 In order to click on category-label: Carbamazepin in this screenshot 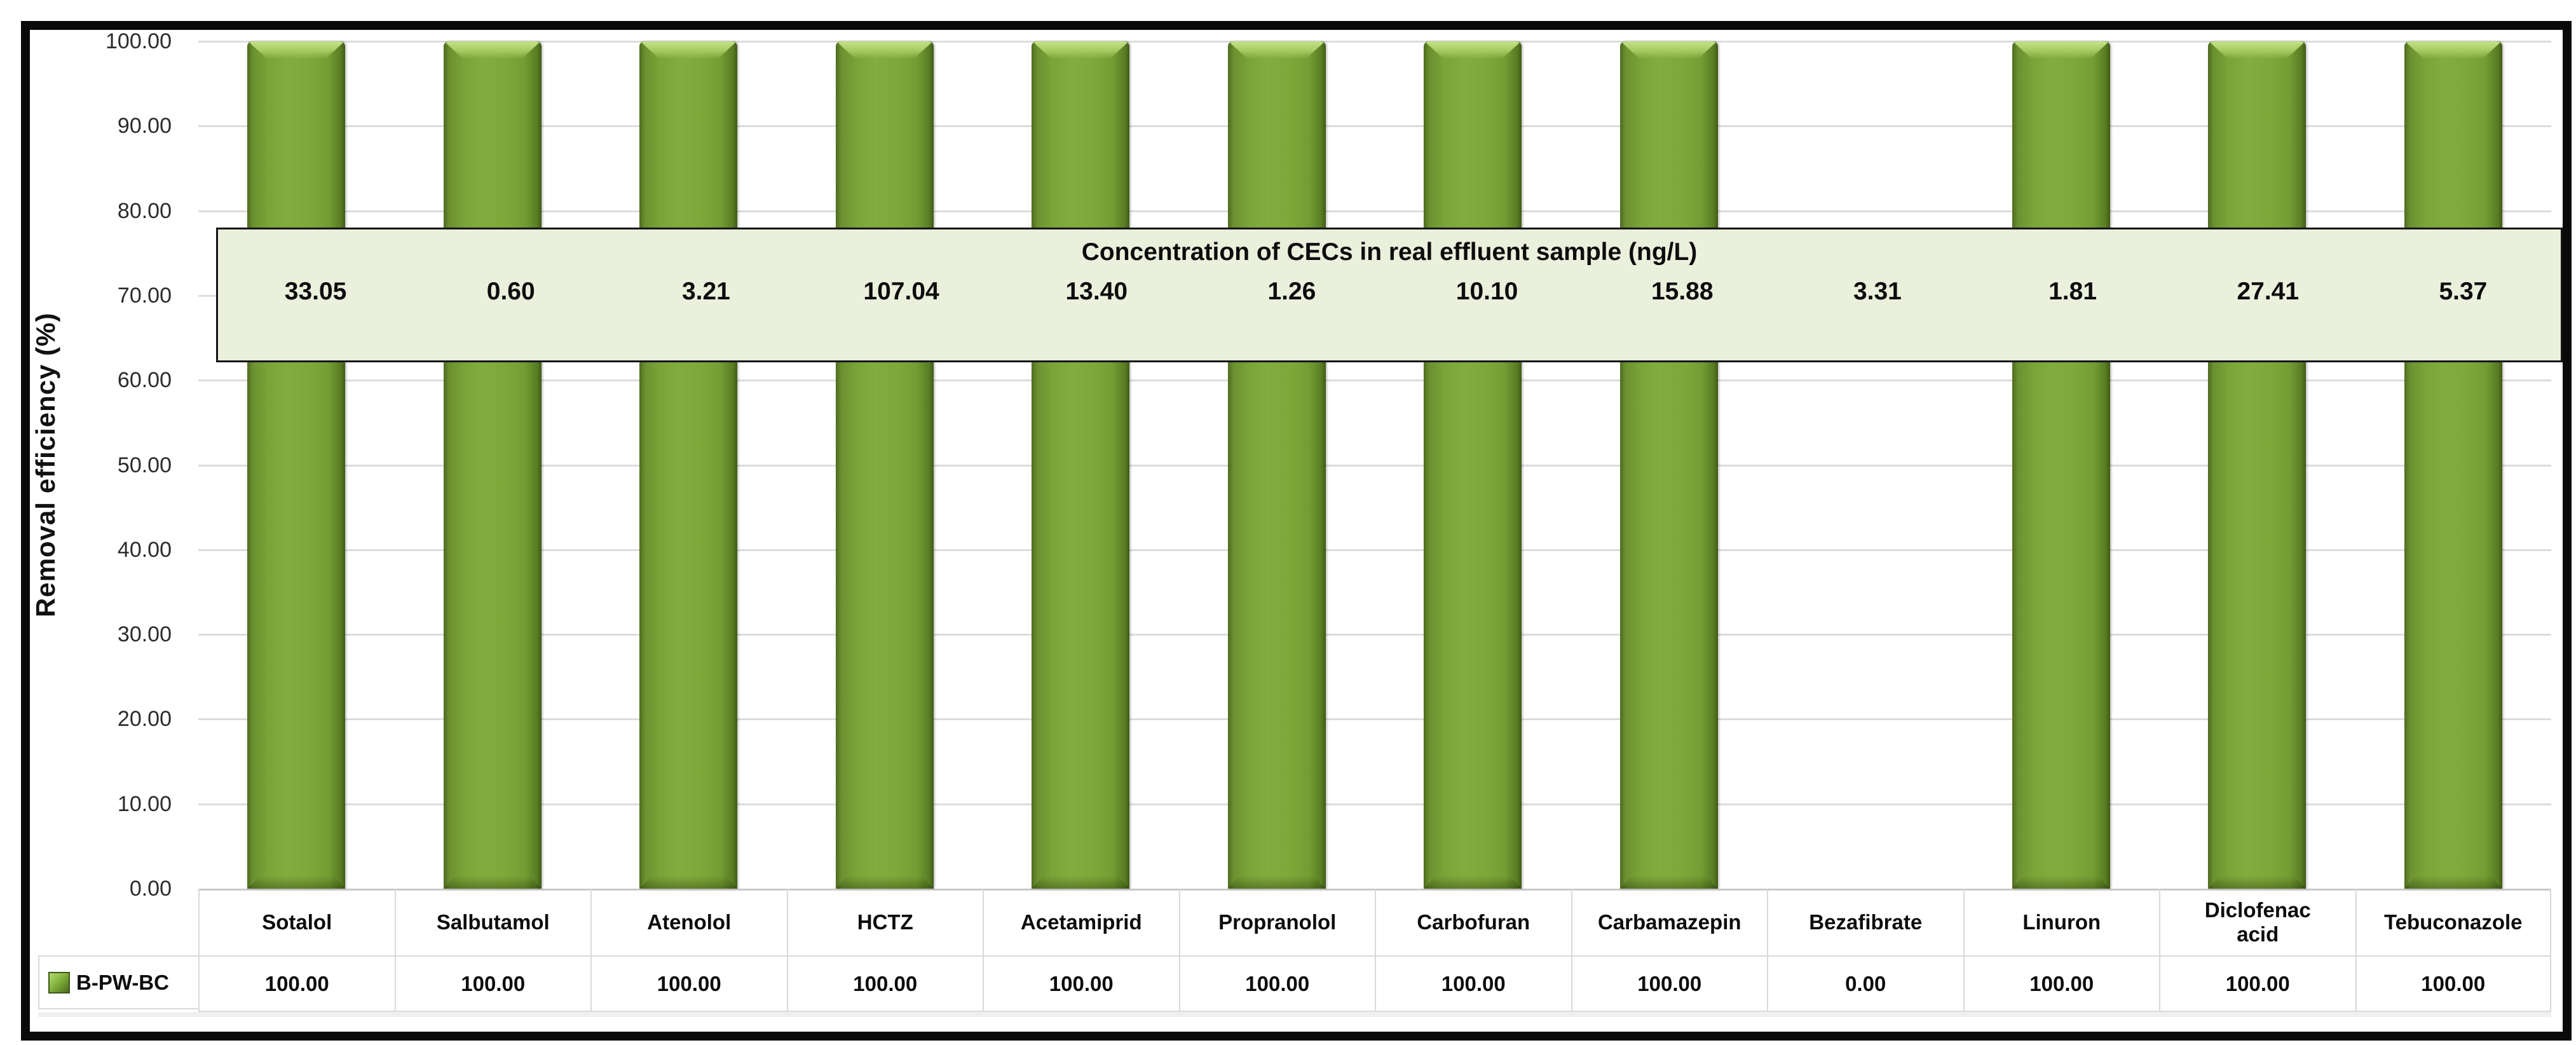, I will do `click(1669, 922)`.